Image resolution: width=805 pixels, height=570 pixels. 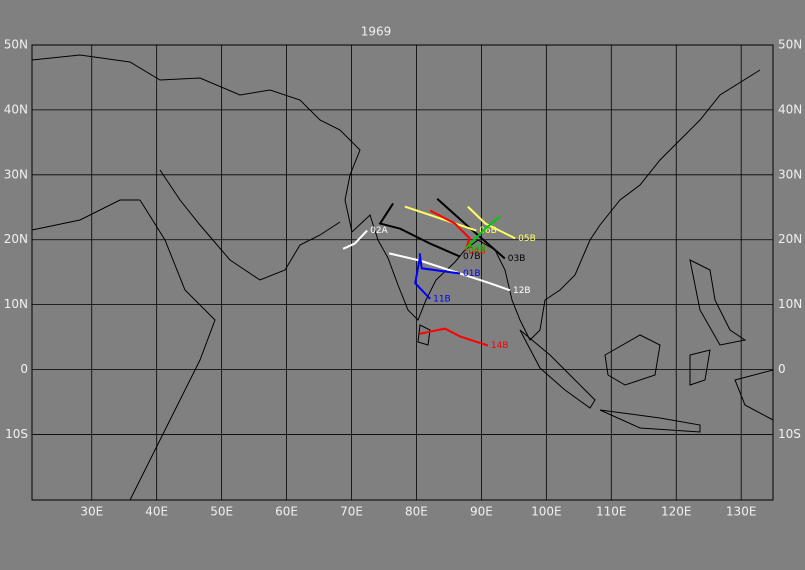 I want to click on storm-label: 14B, so click(x=500, y=346).